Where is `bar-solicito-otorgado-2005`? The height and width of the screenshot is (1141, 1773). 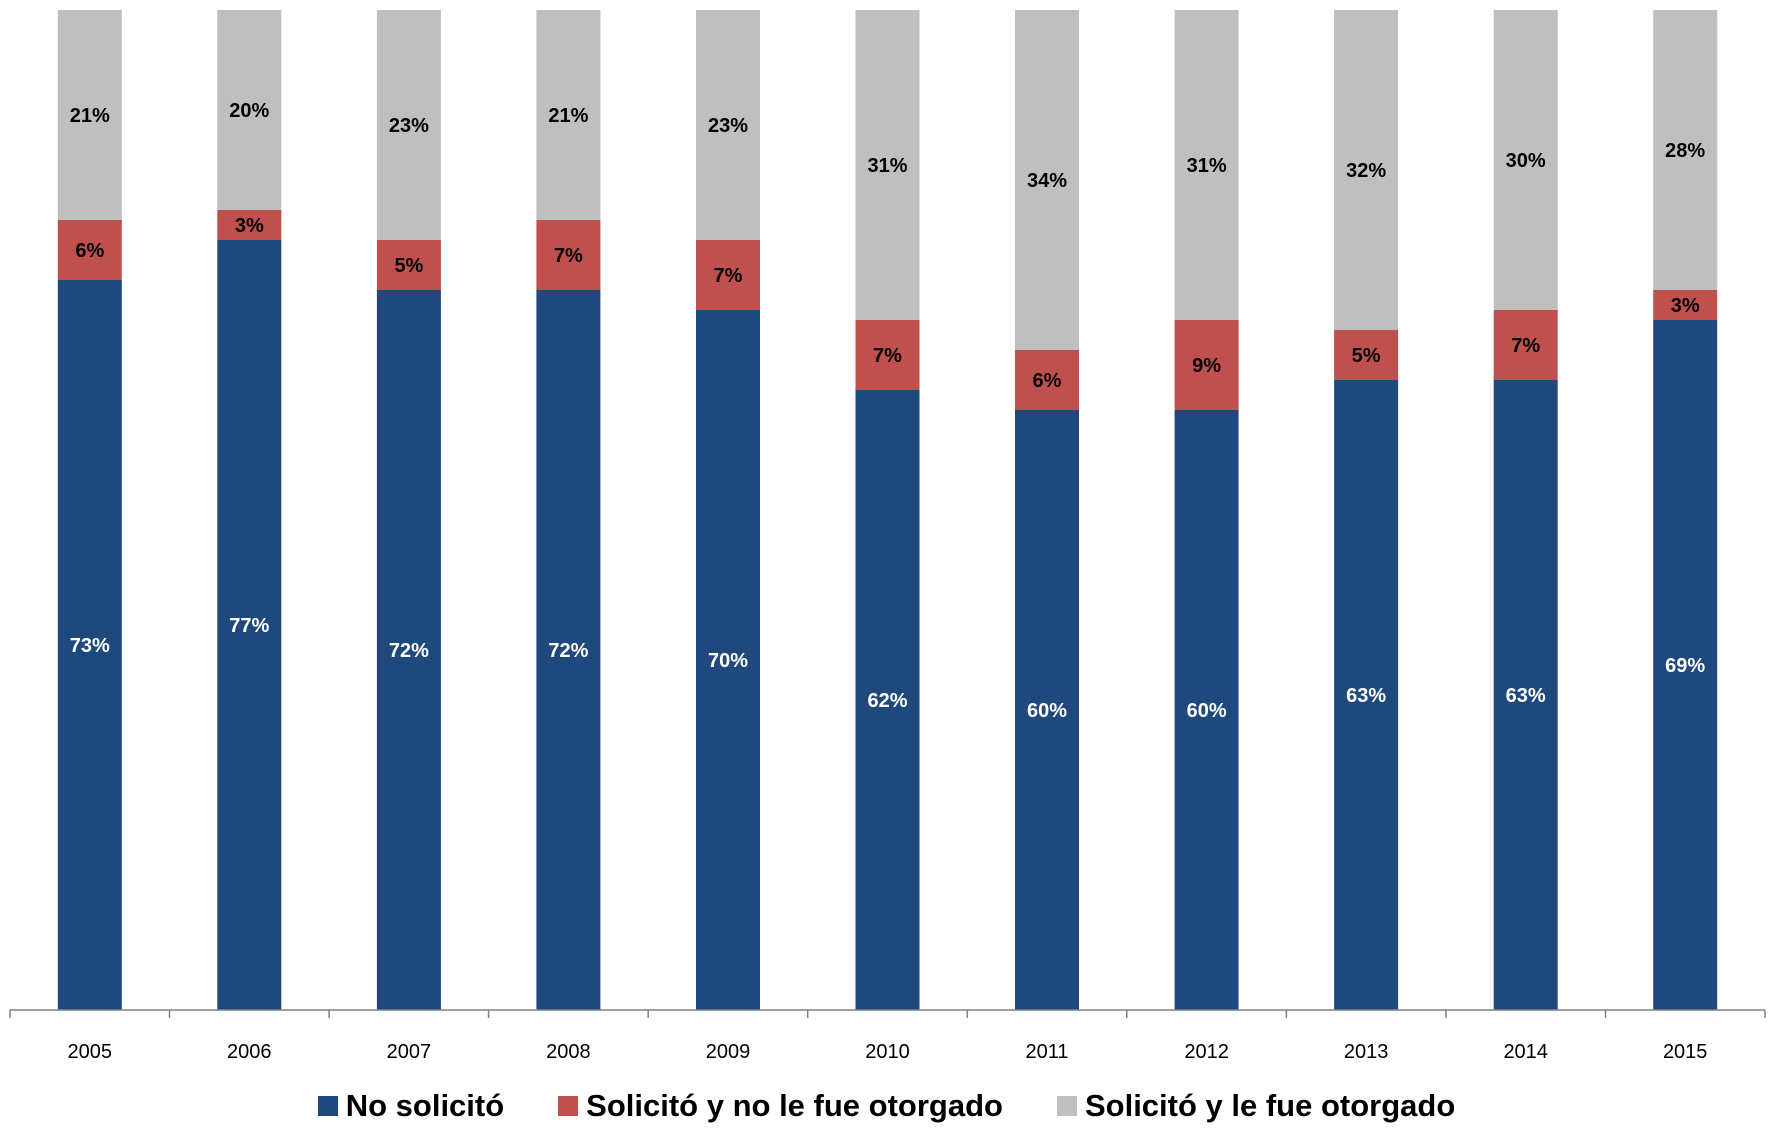 bar-solicito-otorgado-2005 is located at coordinates (89, 115).